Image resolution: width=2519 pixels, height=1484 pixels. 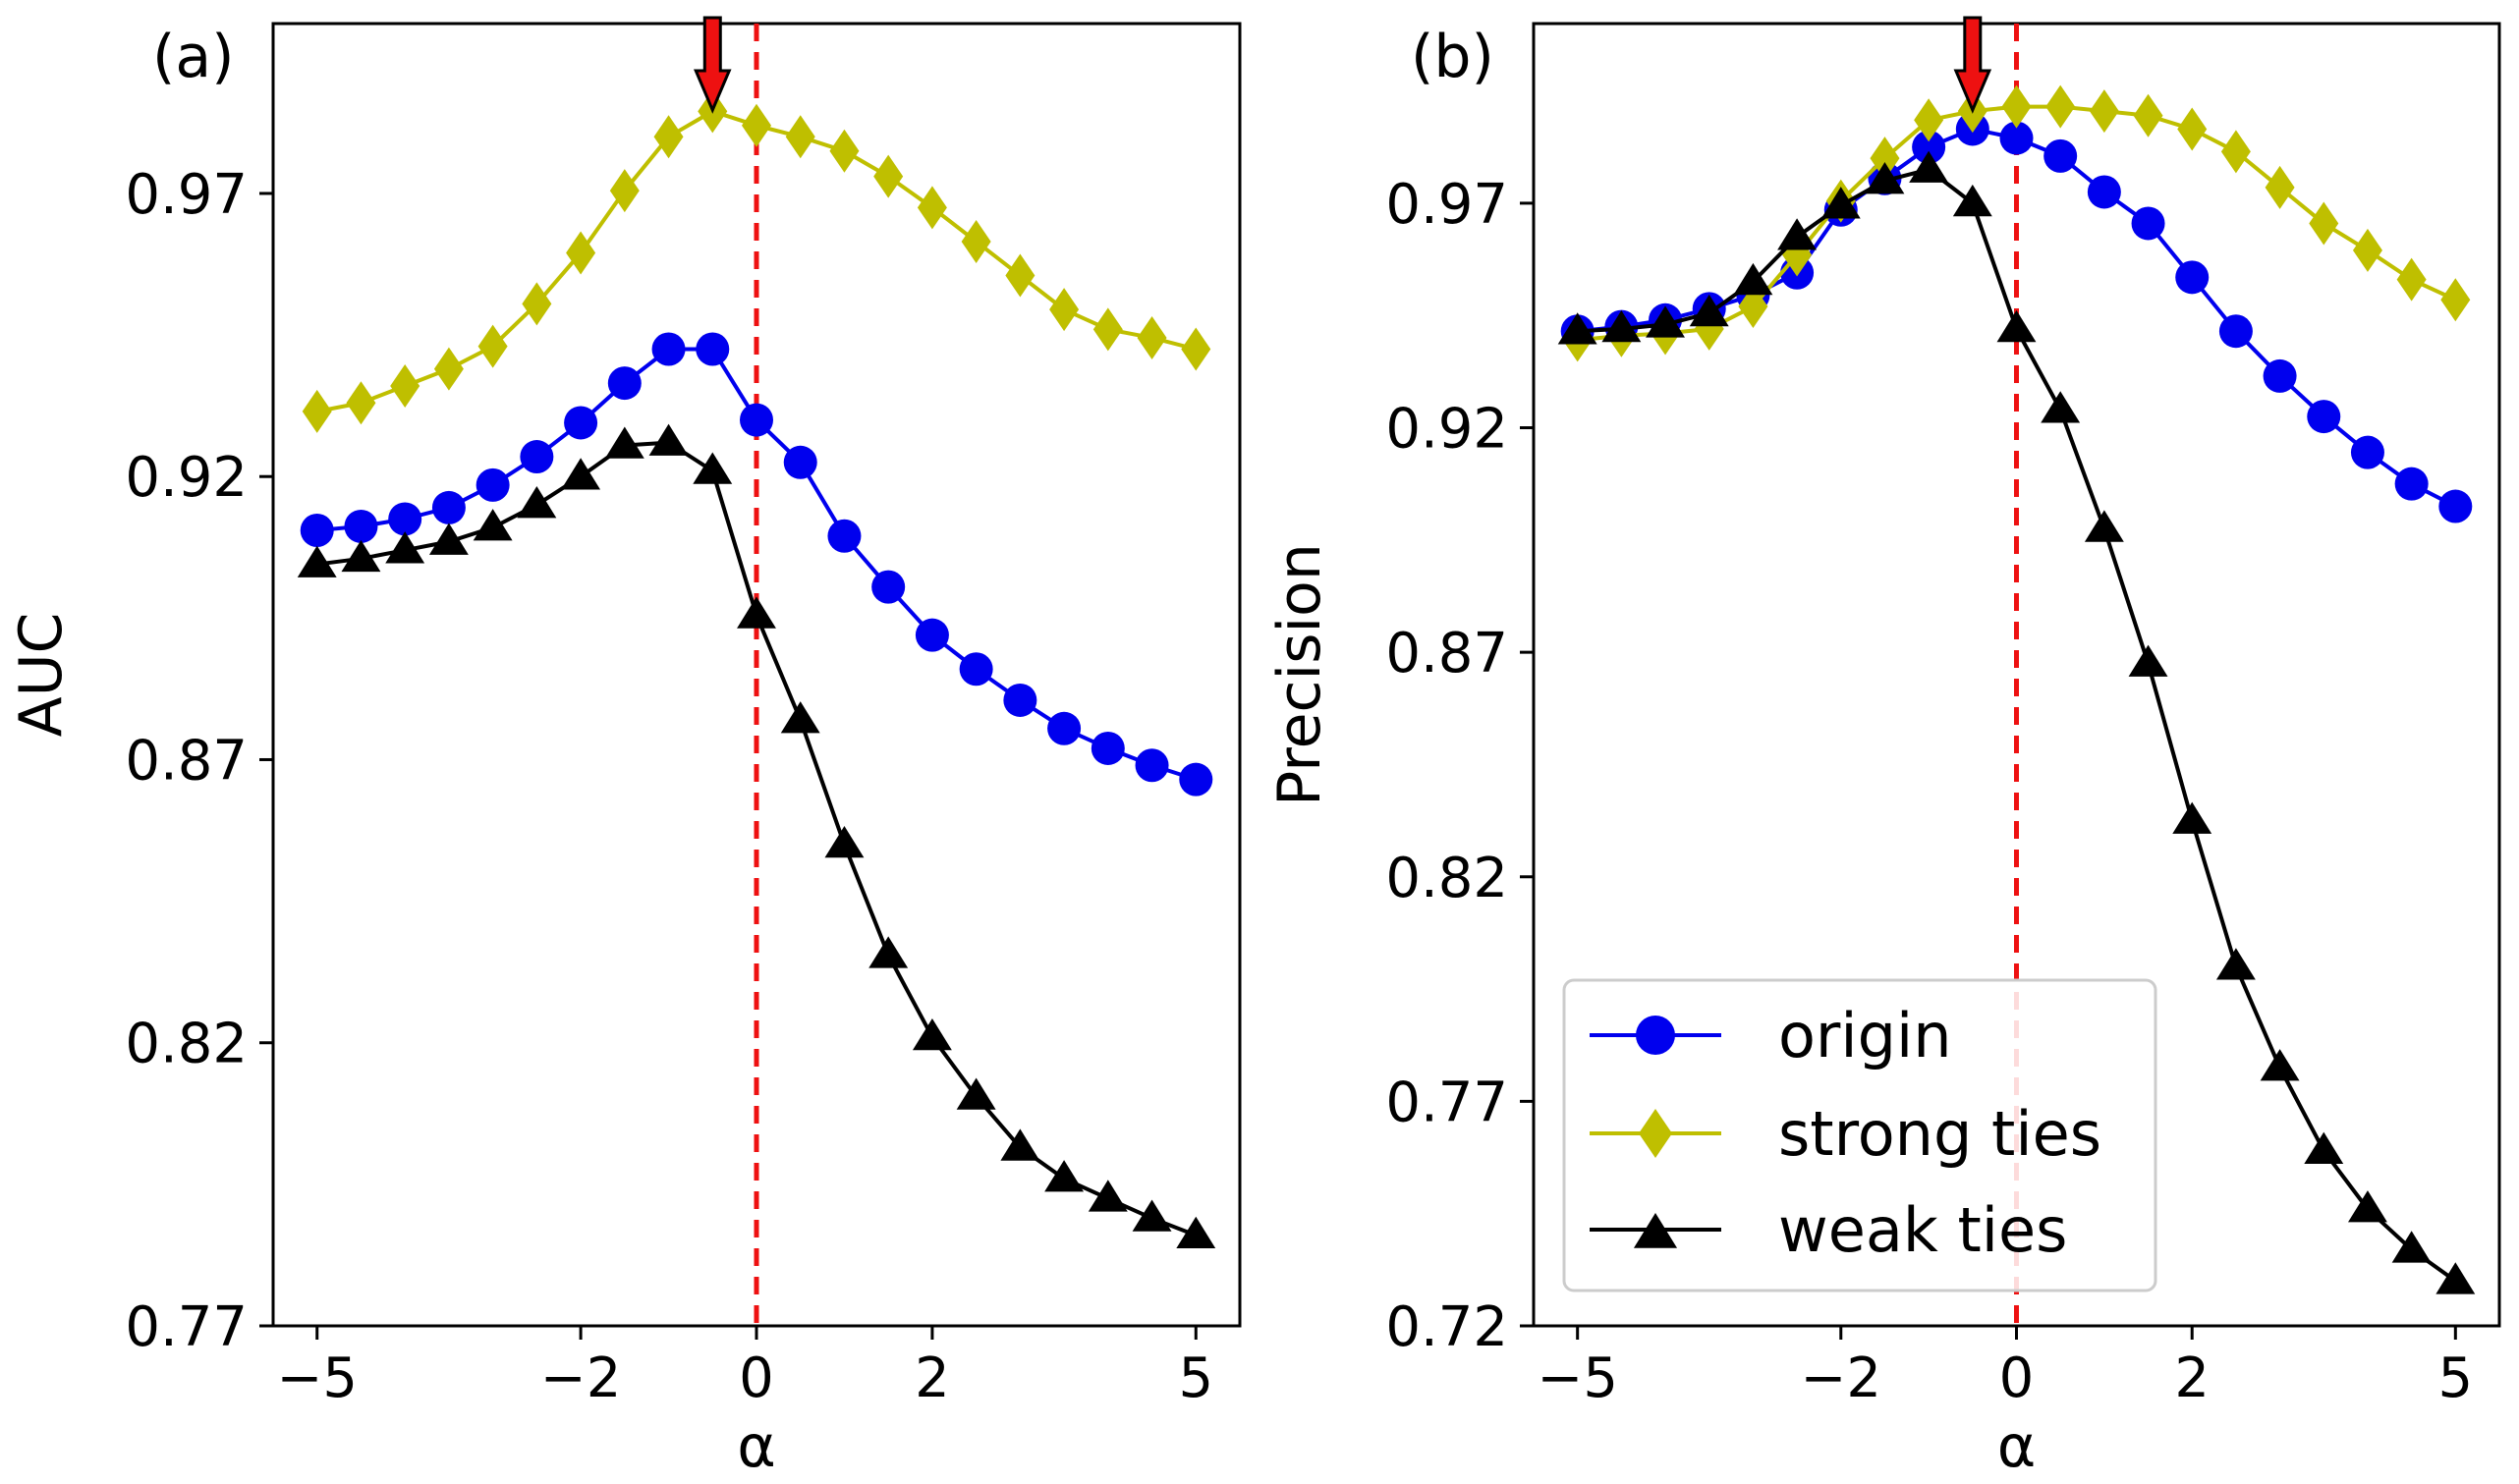 I want to click on y-tick-label-a-2: 0.87, so click(x=186, y=761).